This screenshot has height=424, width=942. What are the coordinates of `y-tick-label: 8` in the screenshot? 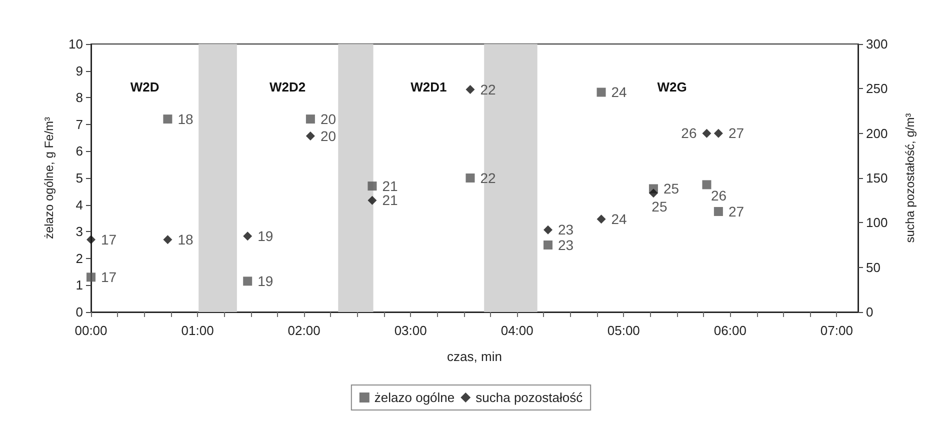 It's located at (79, 98).